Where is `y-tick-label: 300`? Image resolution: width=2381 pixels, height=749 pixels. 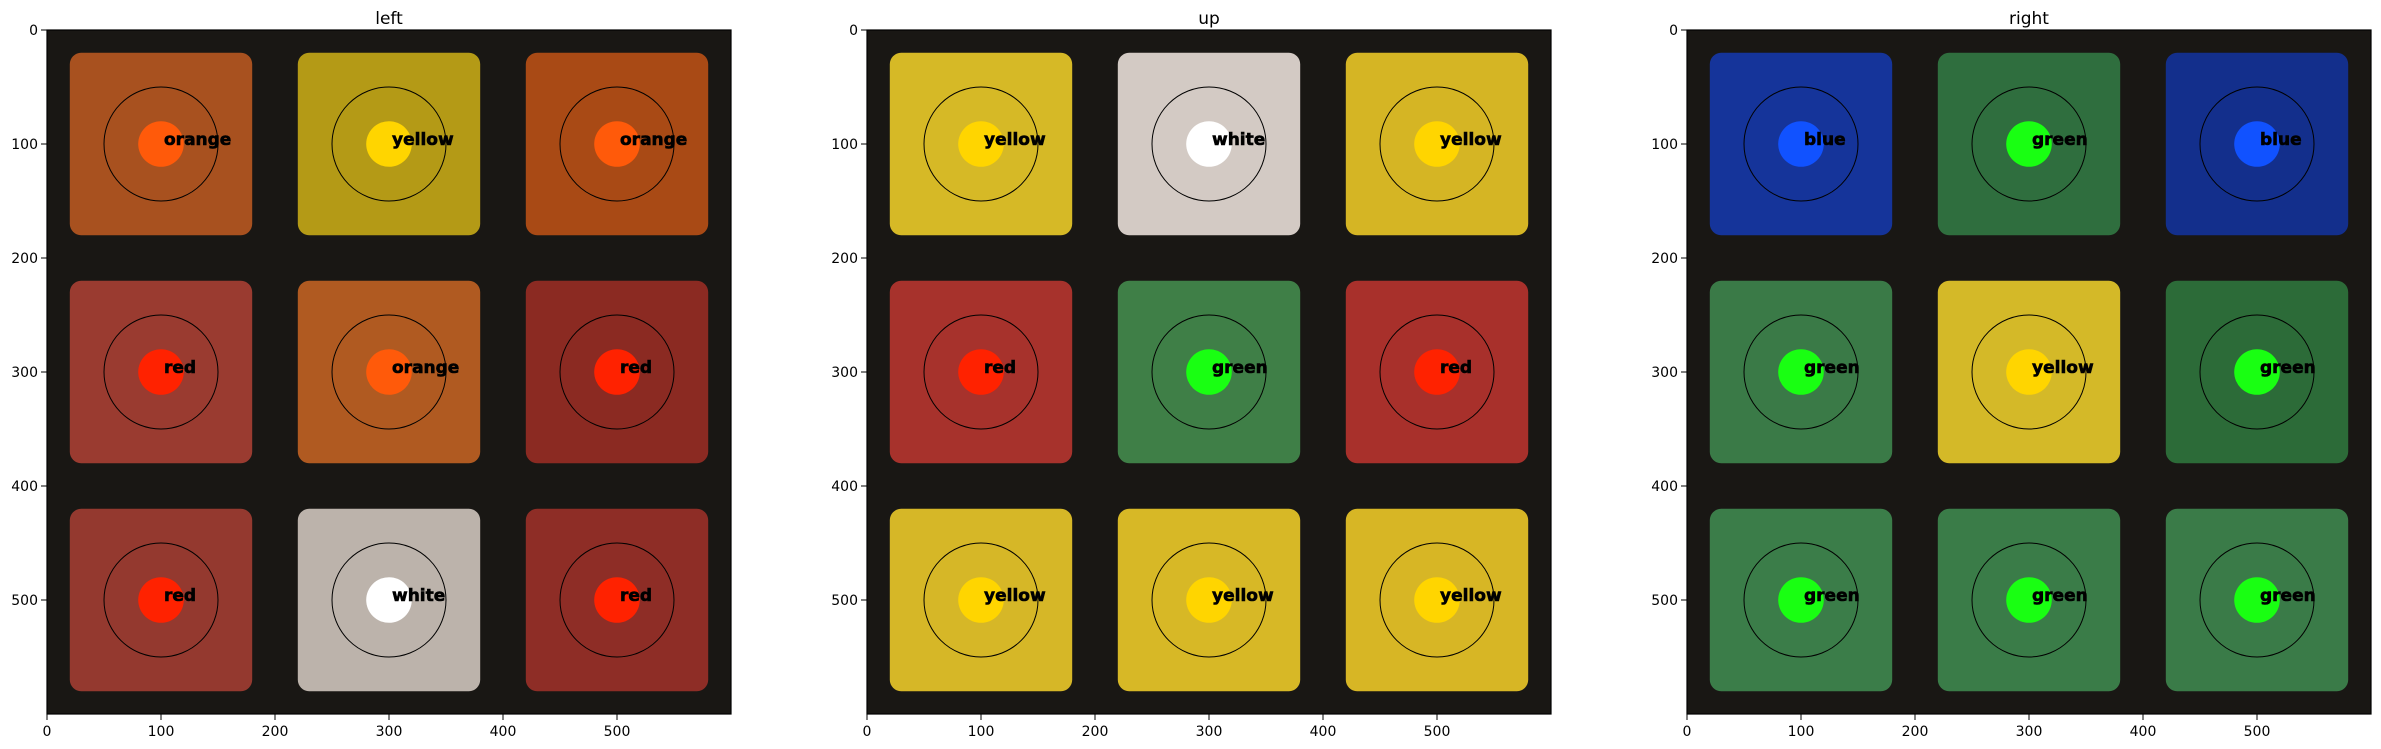
y-tick-label: 300 is located at coordinates (844, 373).